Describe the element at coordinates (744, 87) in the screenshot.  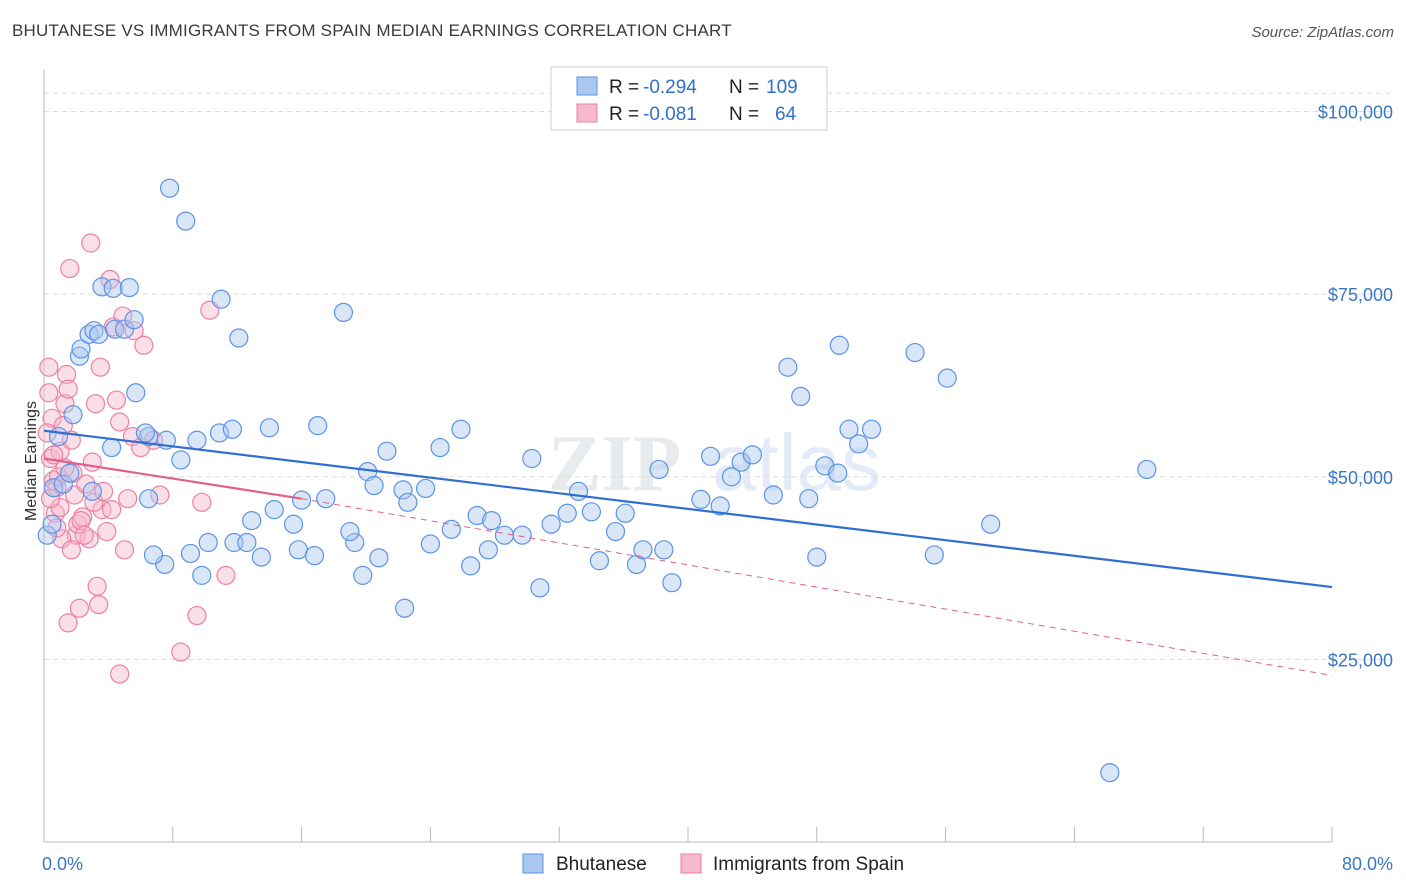
I see `legend-n-label-1: N =` at that location.